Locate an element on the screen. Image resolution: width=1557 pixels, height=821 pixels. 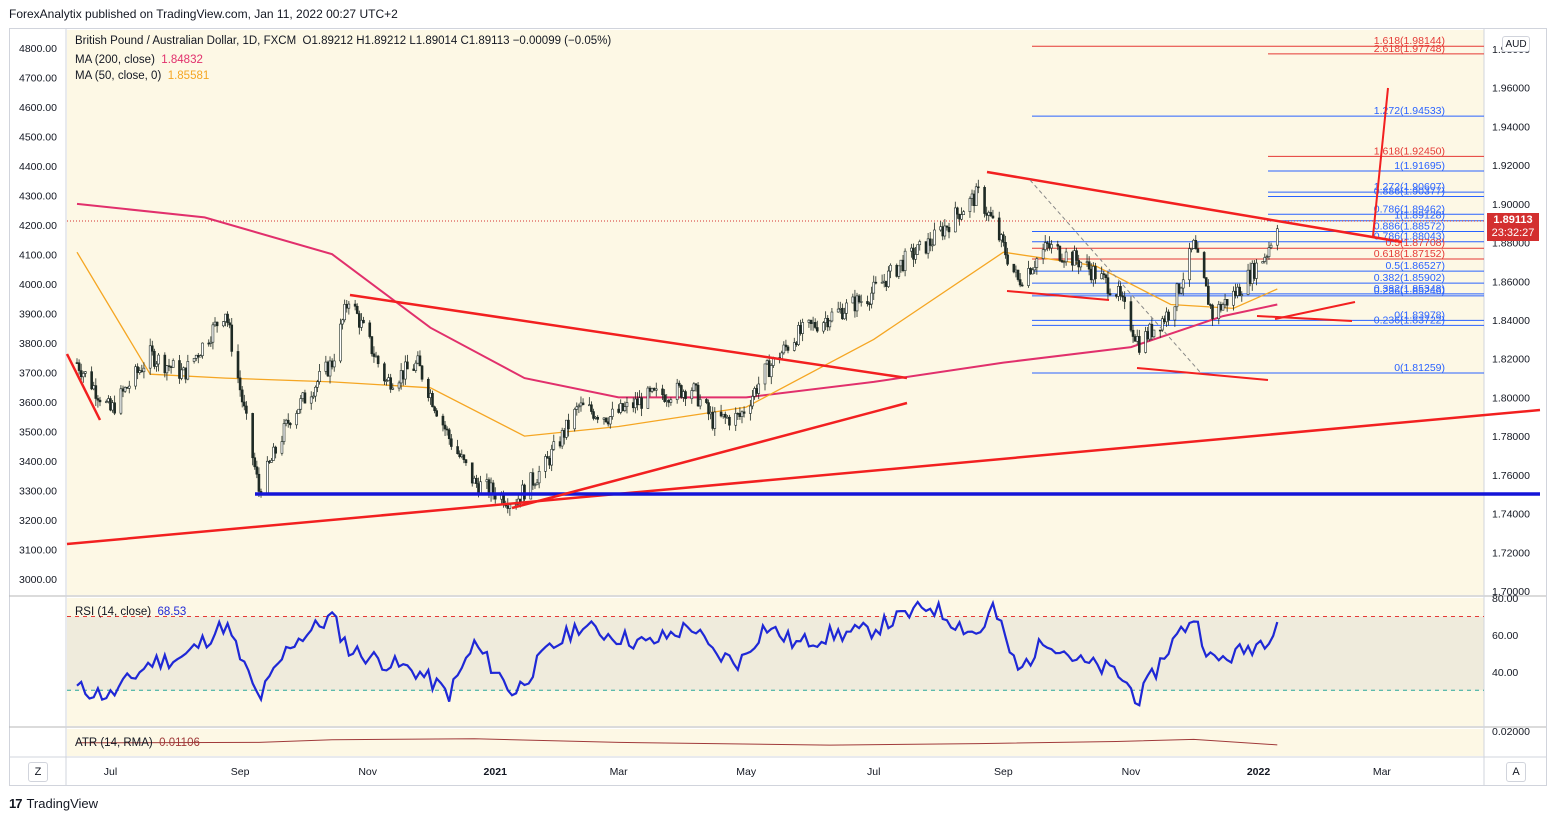
right-axis-tick: 1.84000 is located at coordinates (1511, 321).